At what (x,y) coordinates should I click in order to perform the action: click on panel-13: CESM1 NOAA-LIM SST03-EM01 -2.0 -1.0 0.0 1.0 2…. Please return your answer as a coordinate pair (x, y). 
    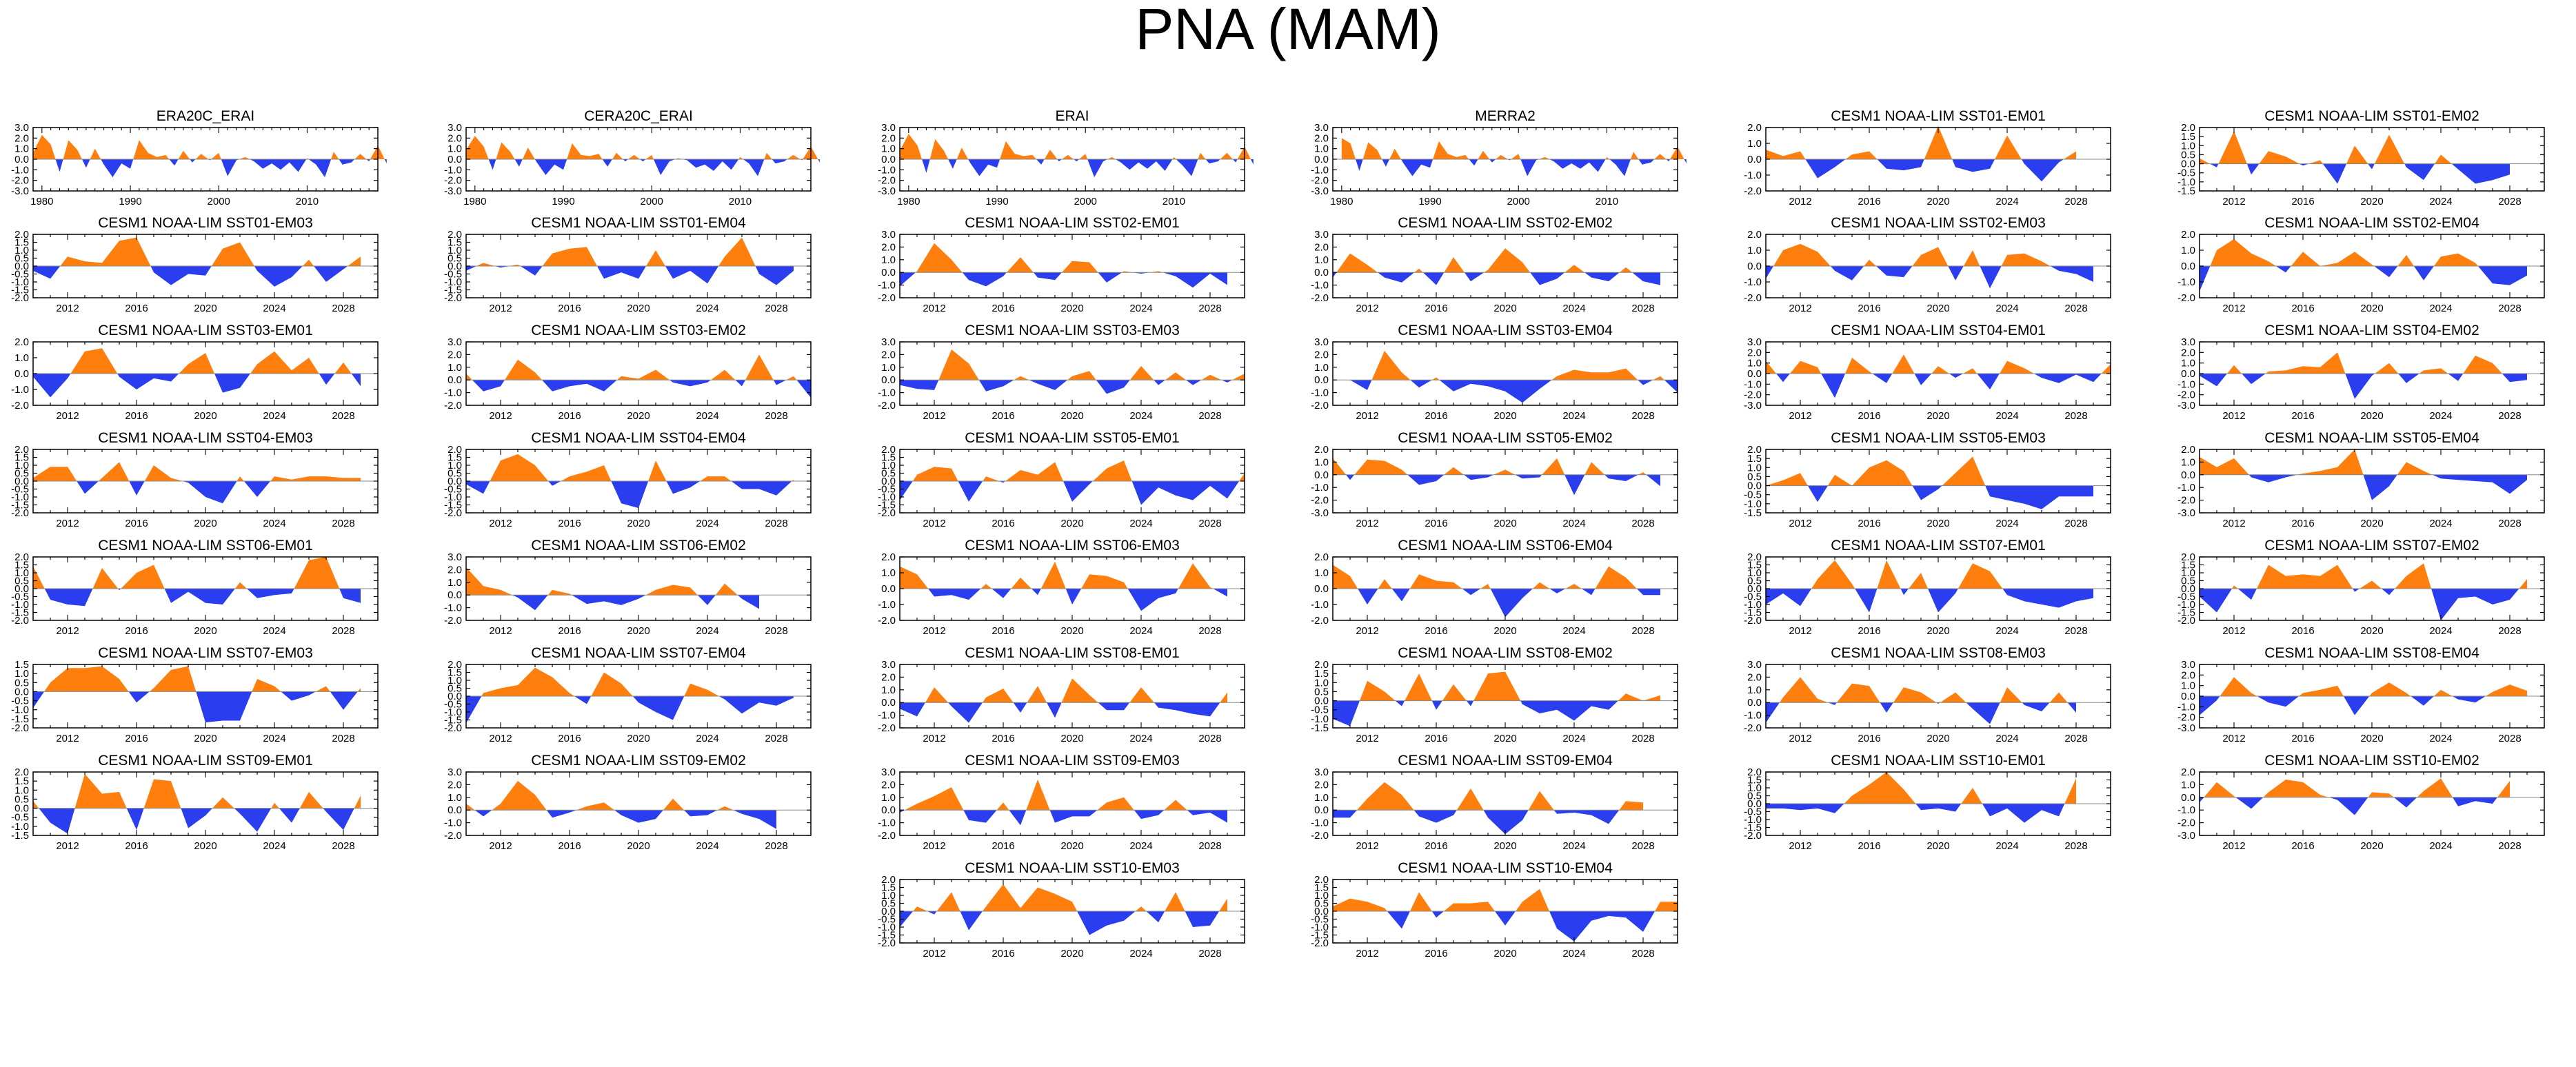
    Looking at the image, I should click on (195, 373).